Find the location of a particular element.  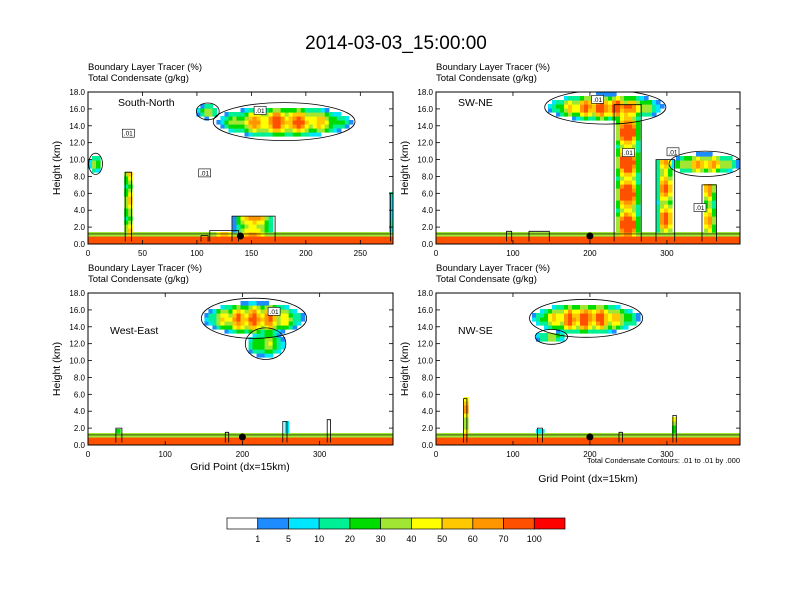

colorbar-swatch is located at coordinates (242, 523).